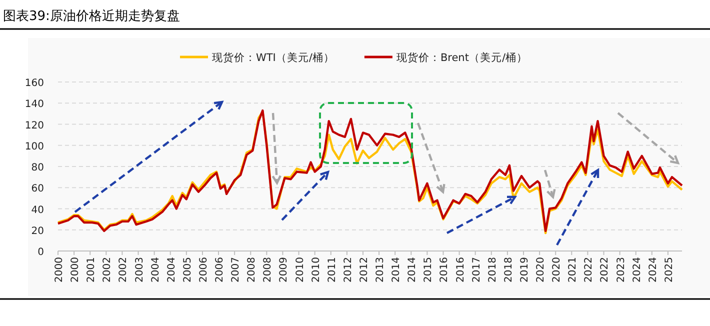 The width and height of the screenshot is (710, 326). I want to click on legend-label: 现货价：Brent（美元/桶）, so click(462, 57).